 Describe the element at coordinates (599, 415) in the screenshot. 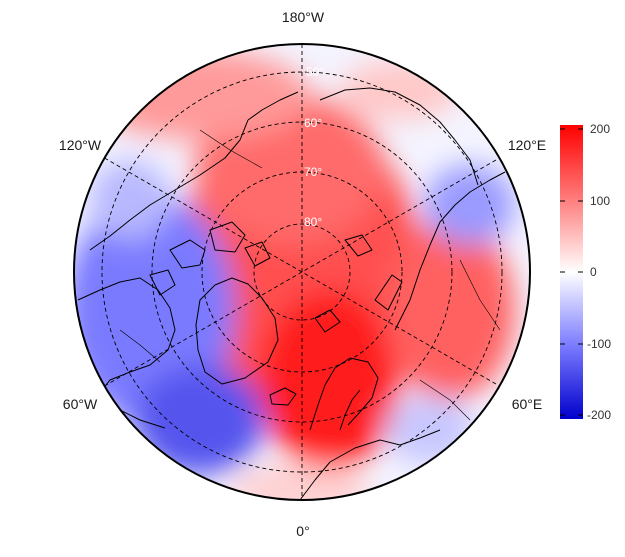

I see `colorbar-label-neg200: -200` at that location.